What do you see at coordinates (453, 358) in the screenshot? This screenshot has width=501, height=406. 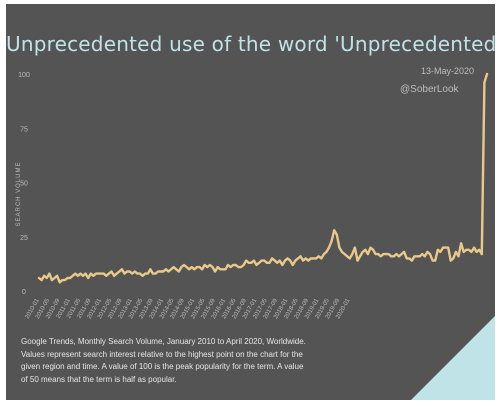 I see `corner-accent` at bounding box center [453, 358].